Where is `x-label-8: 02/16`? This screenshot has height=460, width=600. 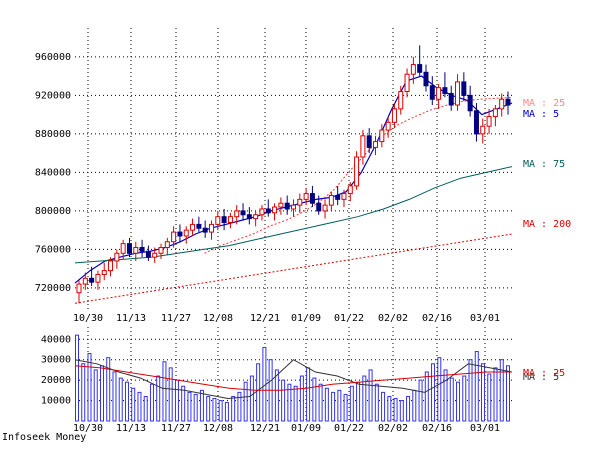 x-label-8: 02/16 is located at coordinates (437, 318).